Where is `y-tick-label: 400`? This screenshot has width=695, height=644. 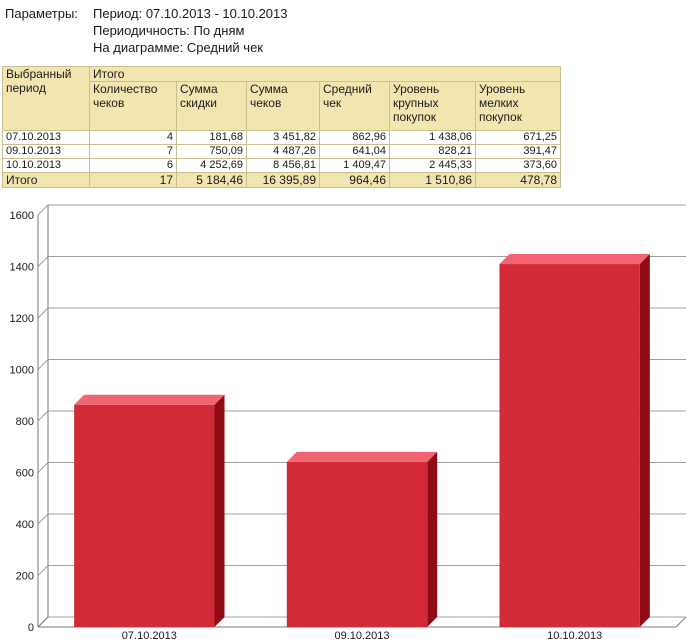
y-tick-label: 400 is located at coordinates (25, 525).